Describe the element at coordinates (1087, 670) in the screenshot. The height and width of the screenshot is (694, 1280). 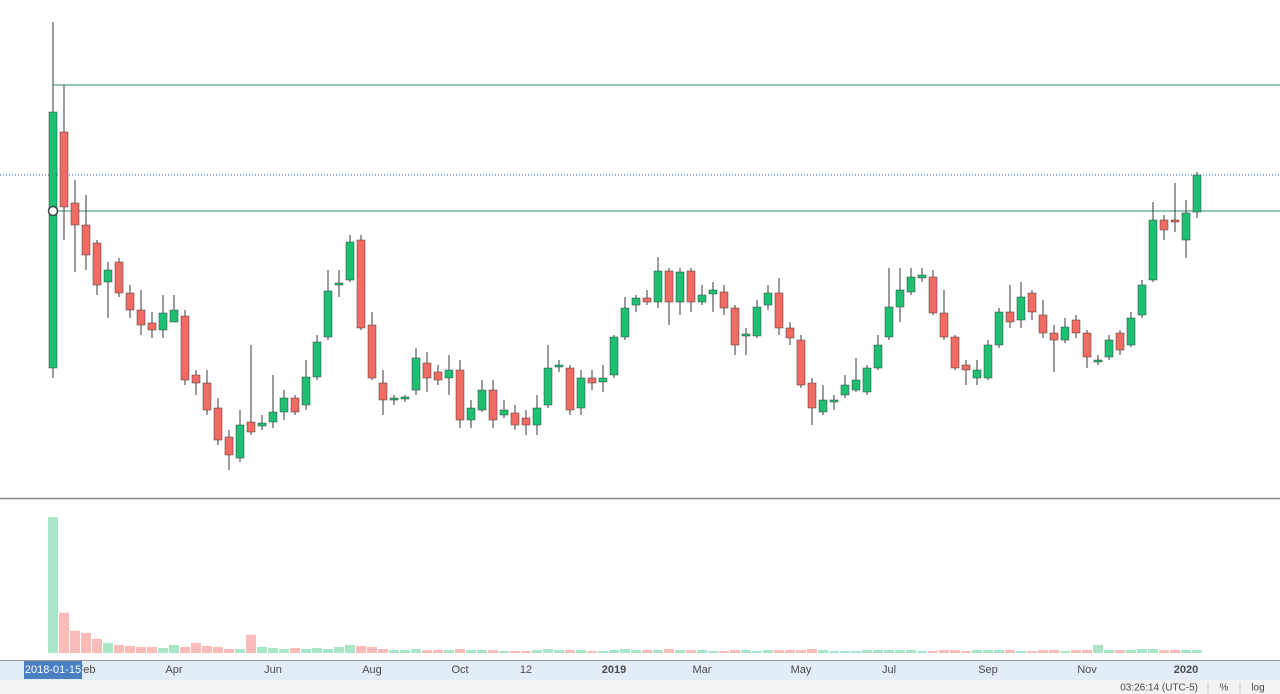
I see `x-tick-label: Nov` at that location.